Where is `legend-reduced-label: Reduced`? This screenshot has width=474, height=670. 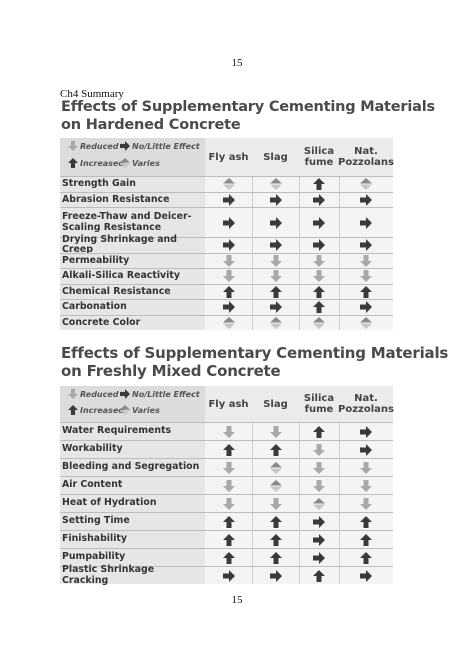
legend-reduced-label: Reduced is located at coordinates (99, 146).